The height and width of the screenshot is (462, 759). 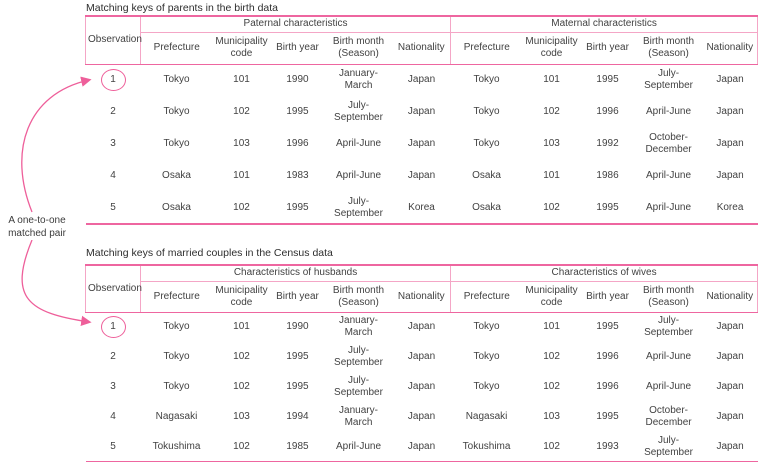 I want to click on table-cell: 1993, so click(x=607, y=446).